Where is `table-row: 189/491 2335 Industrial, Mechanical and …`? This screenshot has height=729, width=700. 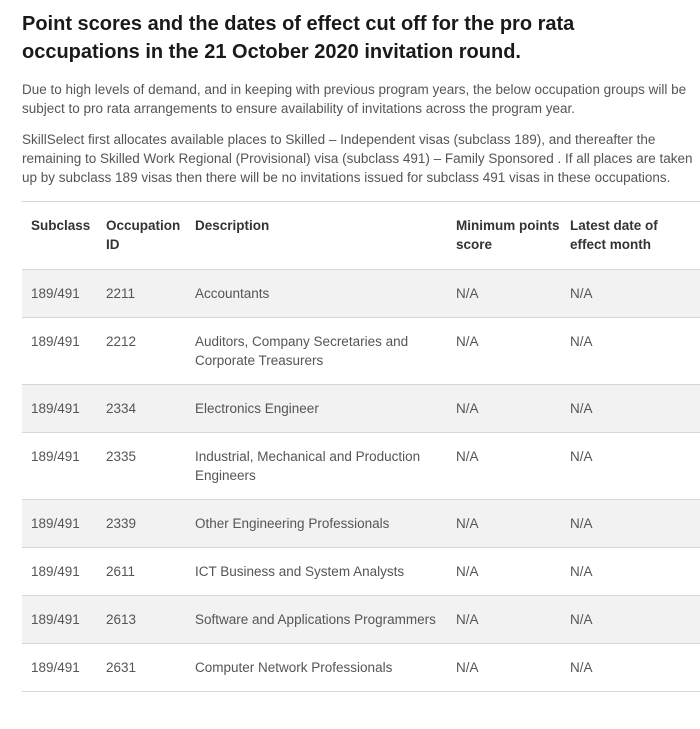
table-row: 189/491 2335 Industrial, Mechanical and … is located at coordinates (361, 466).